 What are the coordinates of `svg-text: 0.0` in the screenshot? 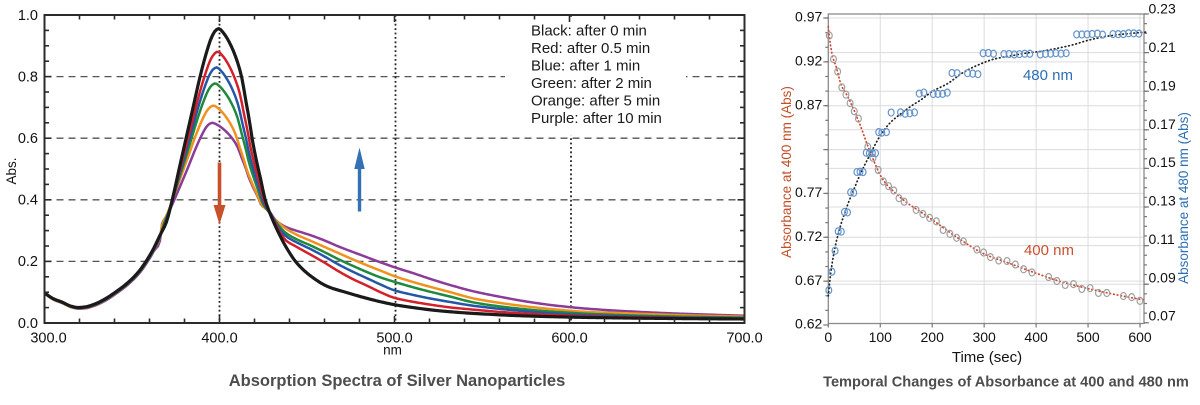 It's located at (28, 324).